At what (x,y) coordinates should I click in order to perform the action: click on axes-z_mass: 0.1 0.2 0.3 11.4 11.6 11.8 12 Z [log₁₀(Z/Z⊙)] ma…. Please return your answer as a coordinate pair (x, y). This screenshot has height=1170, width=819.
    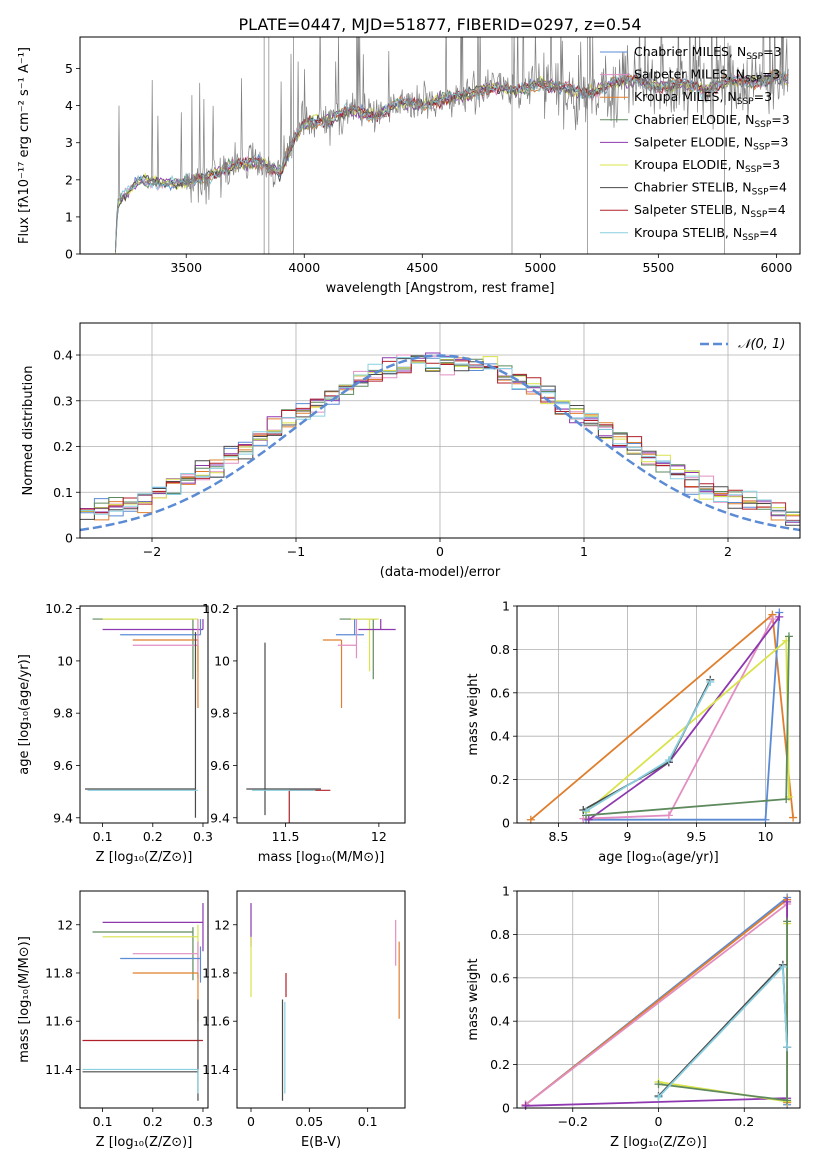
    Looking at the image, I should click on (115, 1033).